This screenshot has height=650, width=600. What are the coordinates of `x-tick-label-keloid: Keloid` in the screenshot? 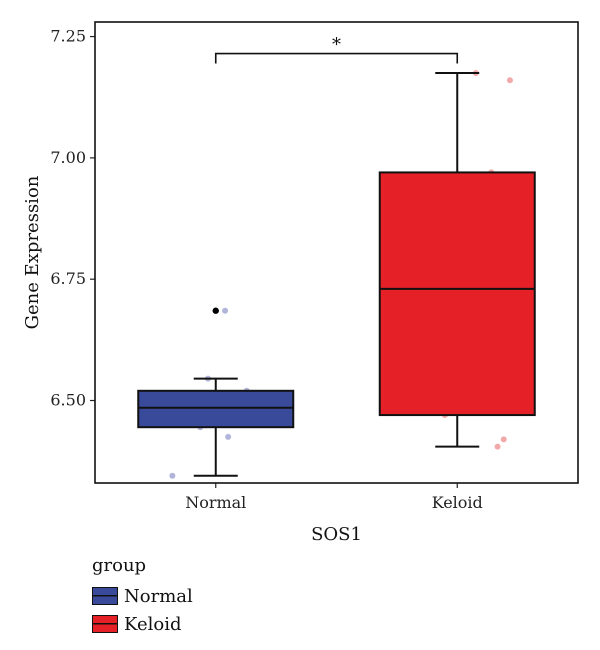 It's located at (457, 502).